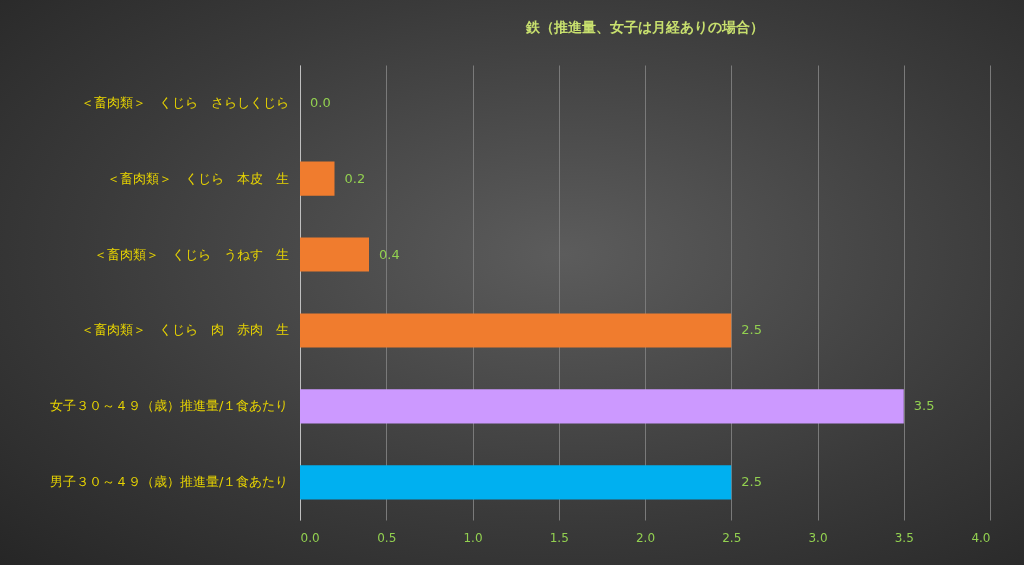 The image size is (1024, 565). What do you see at coordinates (904, 537) in the screenshot?
I see `x-tick-label: 3.5` at bounding box center [904, 537].